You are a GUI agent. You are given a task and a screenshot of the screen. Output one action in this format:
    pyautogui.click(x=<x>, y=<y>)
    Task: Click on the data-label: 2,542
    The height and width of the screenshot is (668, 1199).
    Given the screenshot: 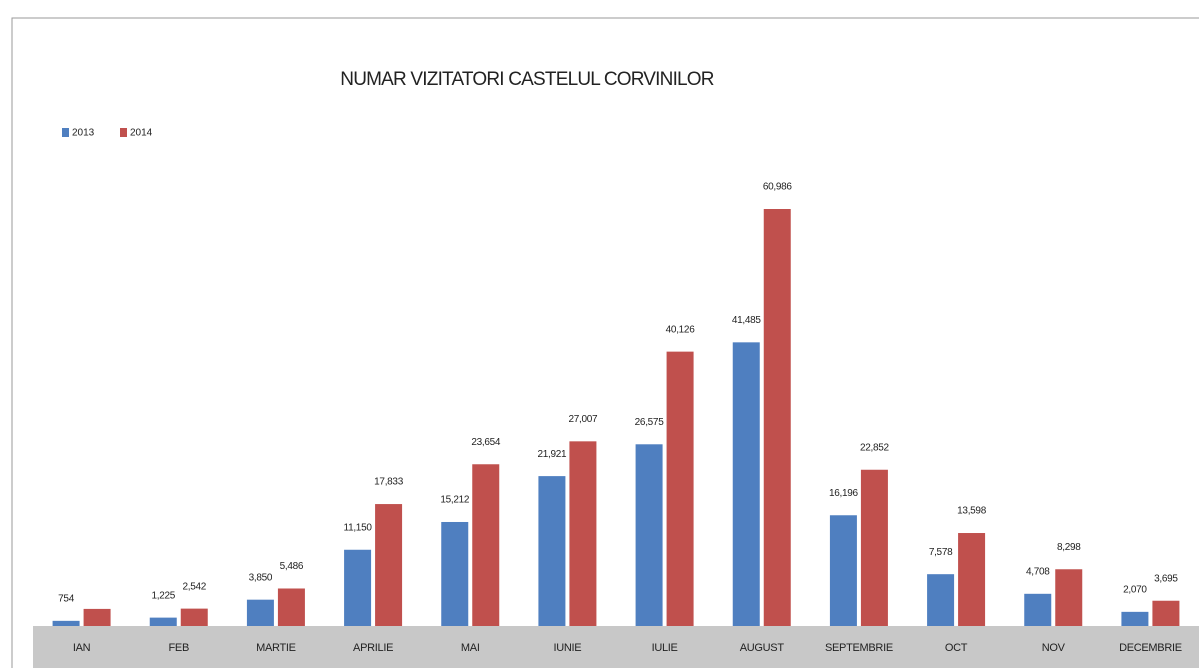 What is the action you would take?
    pyautogui.click(x=194, y=586)
    